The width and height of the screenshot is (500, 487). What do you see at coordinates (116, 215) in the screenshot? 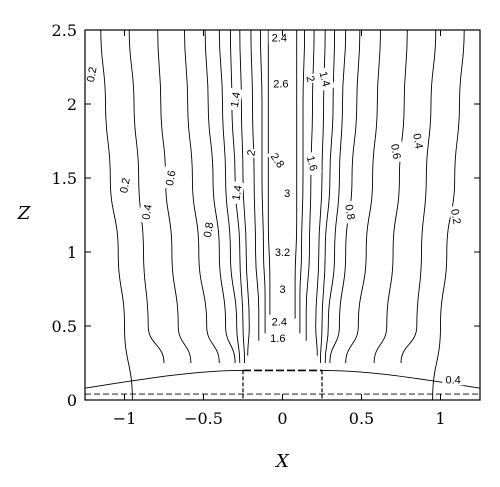
I see `contour-line-0.2-left` at bounding box center [116, 215].